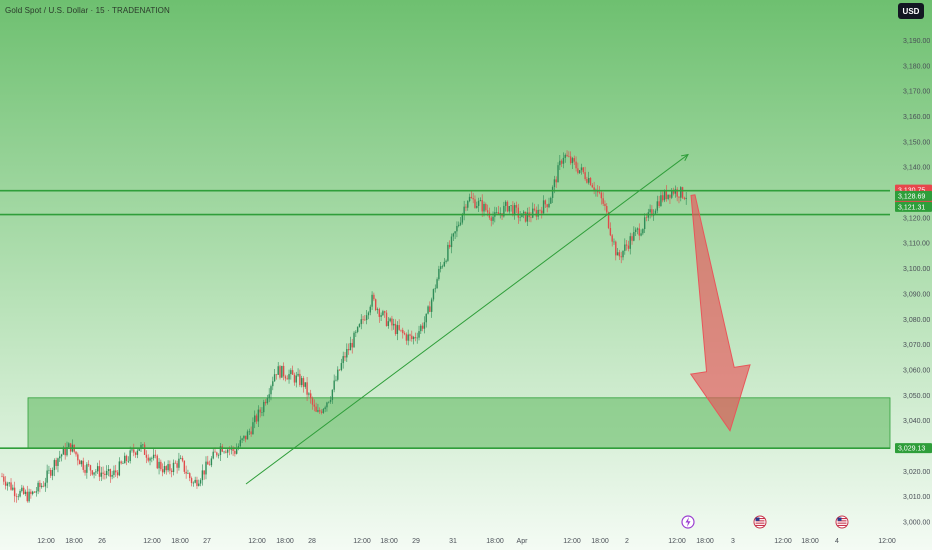 This screenshot has width=932, height=550. Describe the element at coordinates (459, 423) in the screenshot. I see `support-zone` at that location.